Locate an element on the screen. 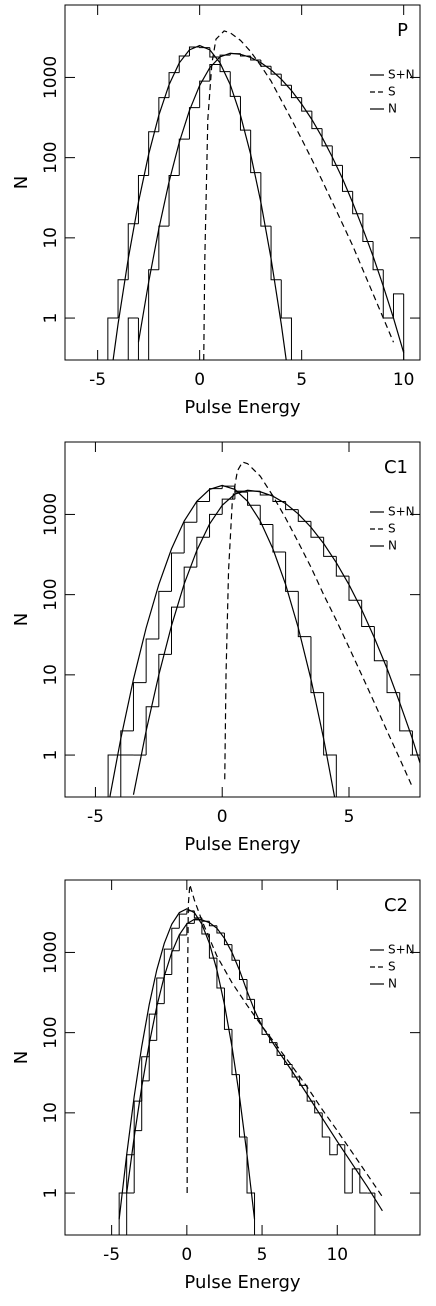 The width and height of the screenshot is (436, 1306). panel-label: C1 is located at coordinates (396, 467).